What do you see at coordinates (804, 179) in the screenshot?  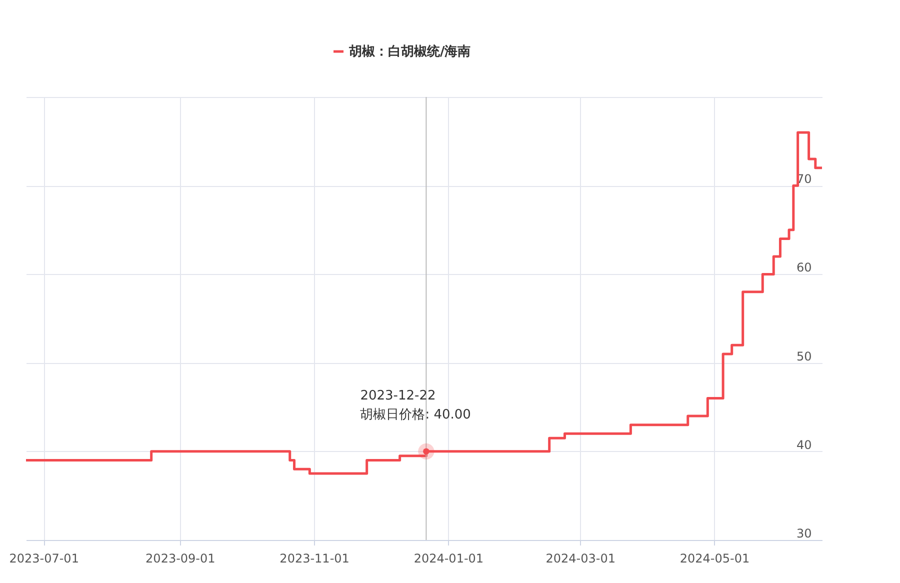 I see `y-tick-label: 70` at bounding box center [804, 179].